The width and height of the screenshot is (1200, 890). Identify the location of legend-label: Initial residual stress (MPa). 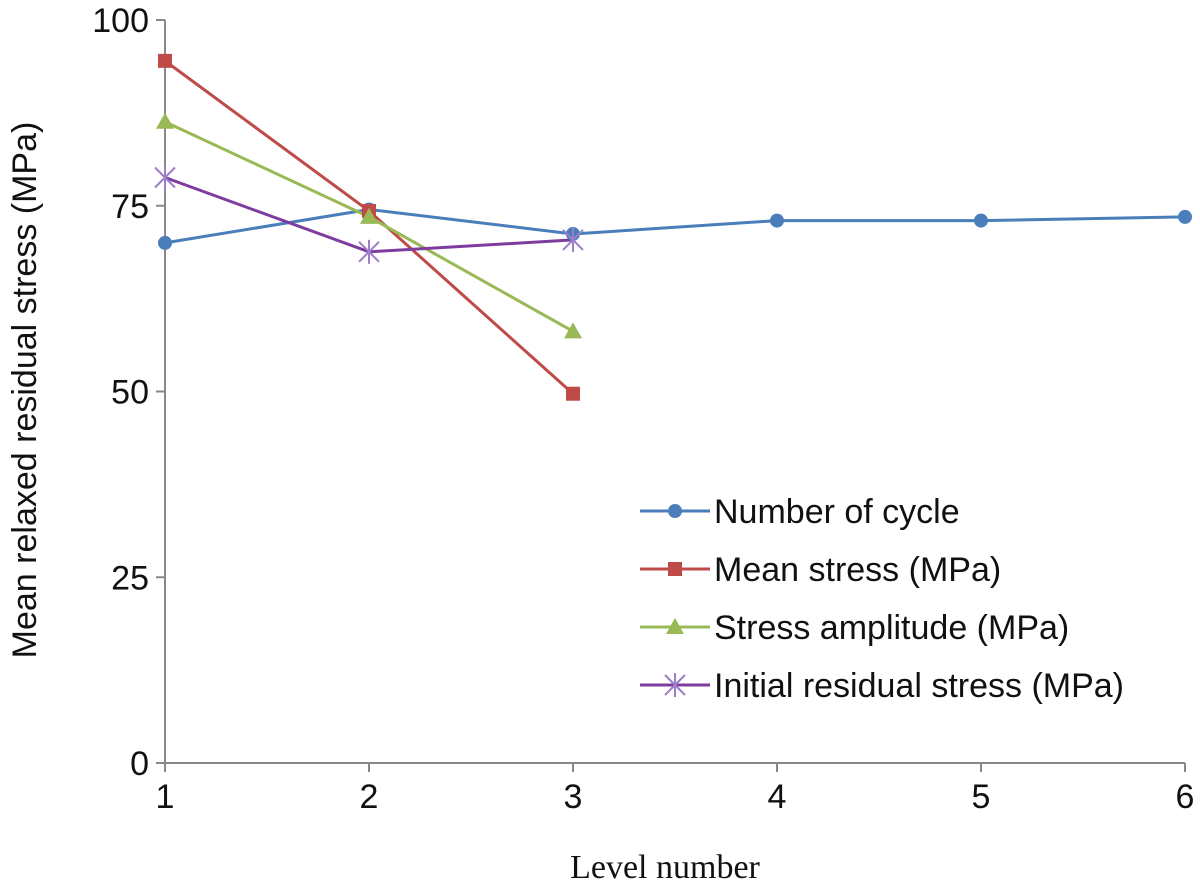
(919, 686).